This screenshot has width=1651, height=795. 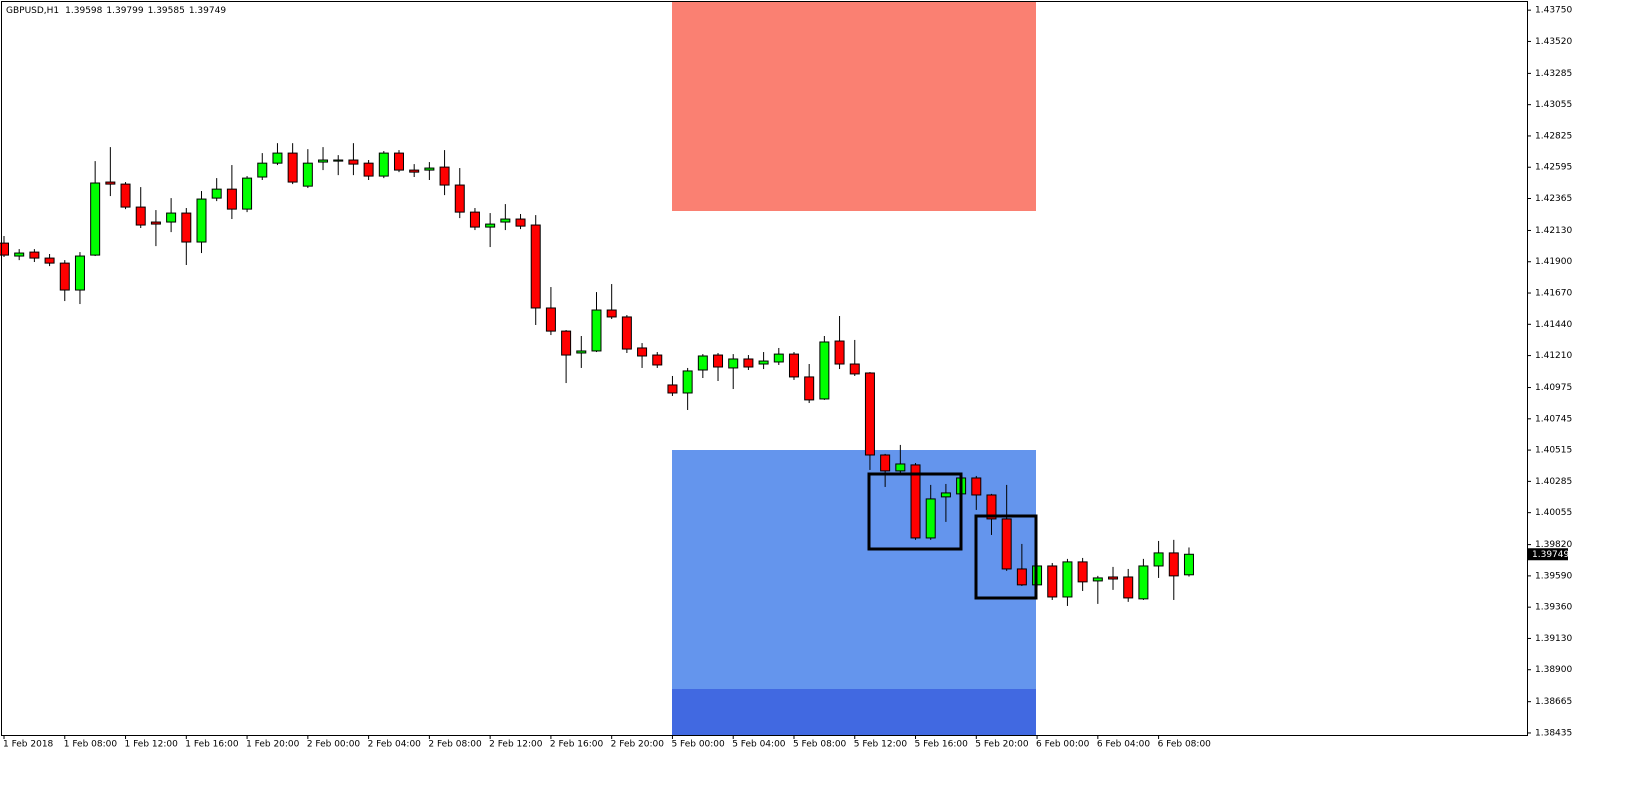 What do you see at coordinates (28, 745) in the screenshot?
I see `x-tick-label: 1 Feb 2018` at bounding box center [28, 745].